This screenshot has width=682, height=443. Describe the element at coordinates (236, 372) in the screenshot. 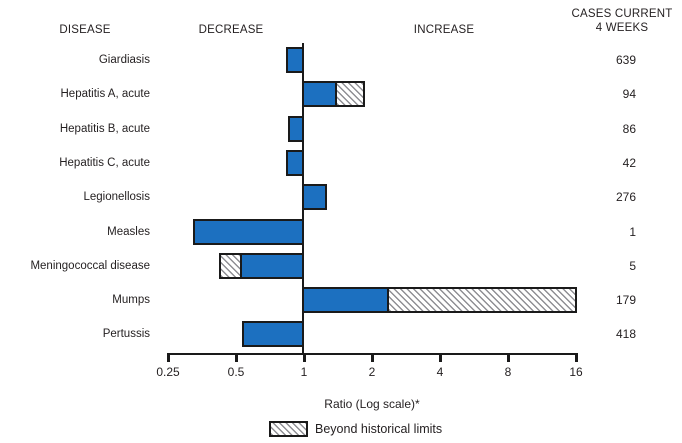

I see `axis-tick-label: 0.5` at that location.